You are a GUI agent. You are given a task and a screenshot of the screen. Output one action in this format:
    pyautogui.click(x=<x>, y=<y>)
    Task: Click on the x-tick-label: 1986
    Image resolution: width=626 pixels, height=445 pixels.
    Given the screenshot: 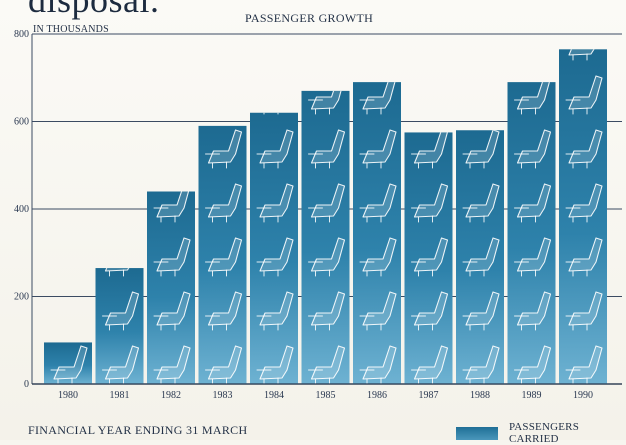 What is the action you would take?
    pyautogui.click(x=377, y=395)
    